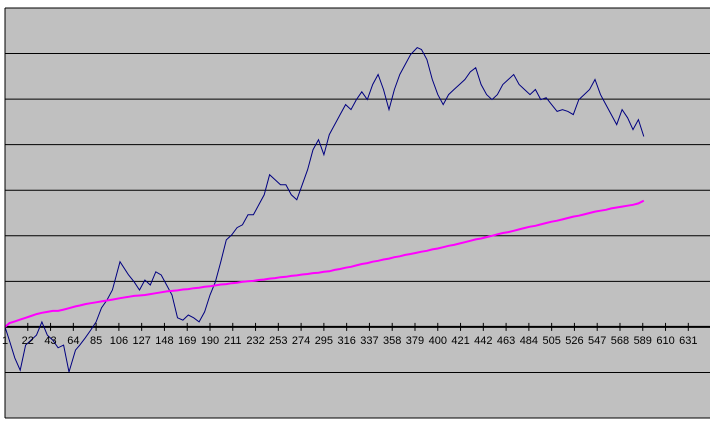  Describe the element at coordinates (278, 341) in the screenshot. I see `x-tick-label: 253` at that location.